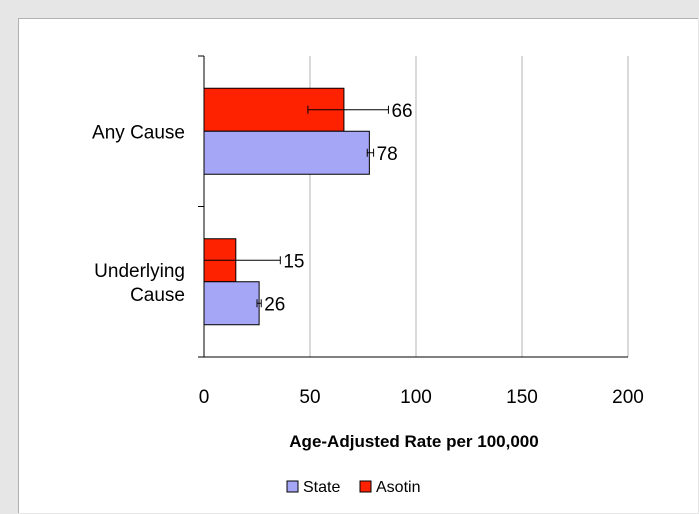  I want to click on x-tick-label: 0, so click(204, 397).